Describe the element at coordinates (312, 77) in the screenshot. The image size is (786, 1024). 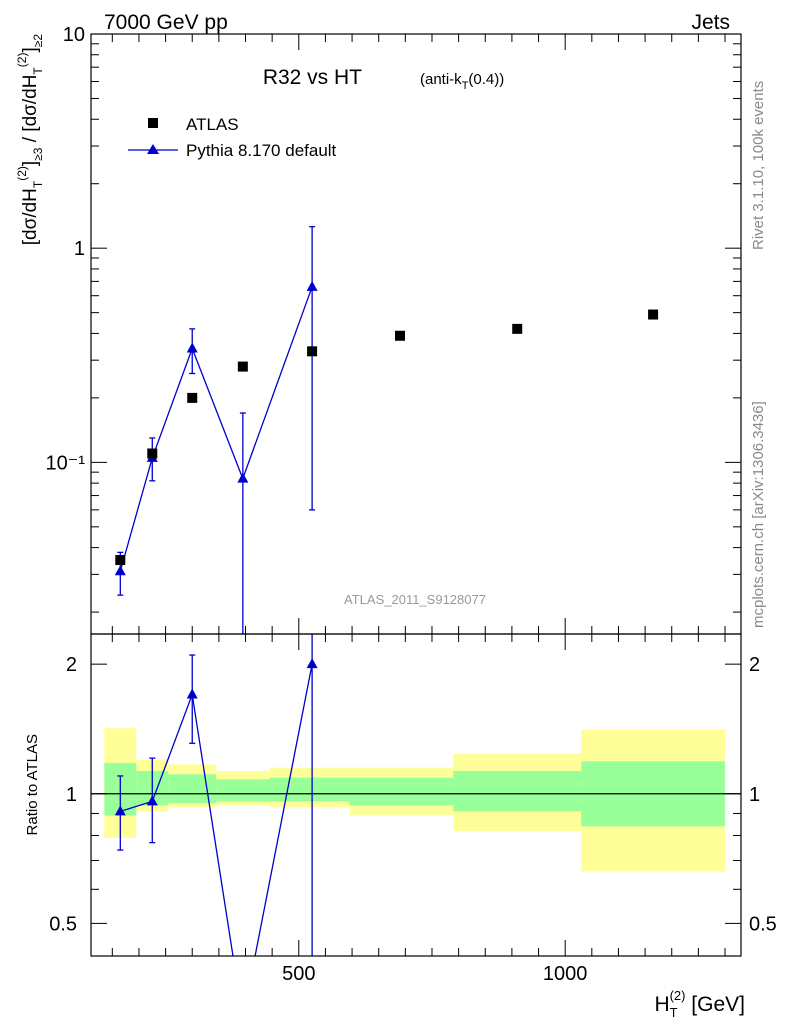
I see `plot-title: R32 vs HT` at that location.